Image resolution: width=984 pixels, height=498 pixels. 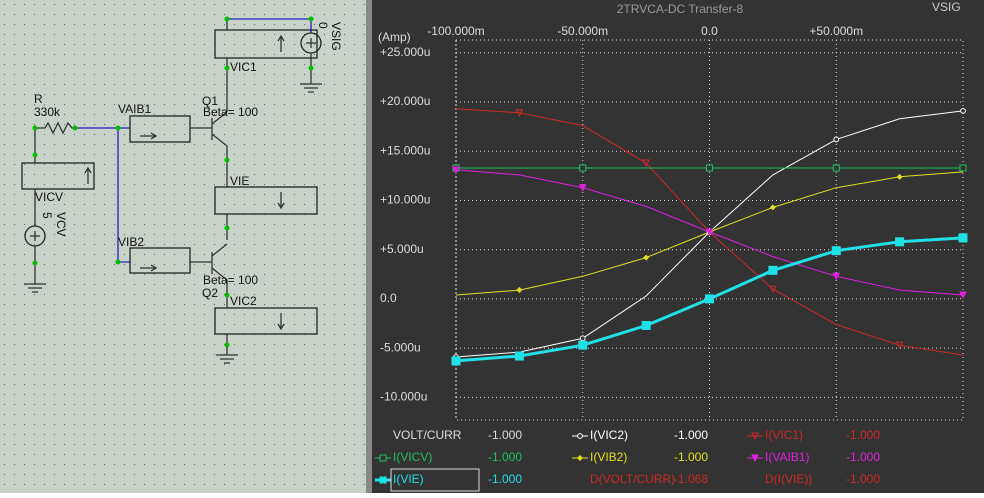 What do you see at coordinates (435, 480) in the screenshot?
I see `legend-focus` at bounding box center [435, 480].